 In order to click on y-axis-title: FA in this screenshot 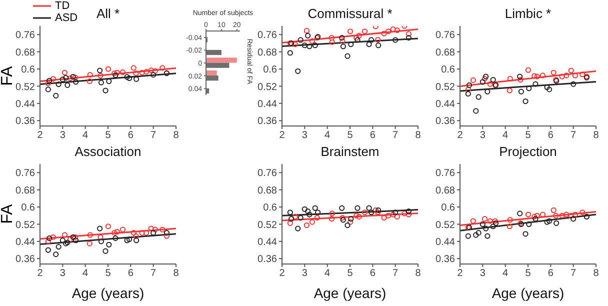, I will do `click(8, 76)`.